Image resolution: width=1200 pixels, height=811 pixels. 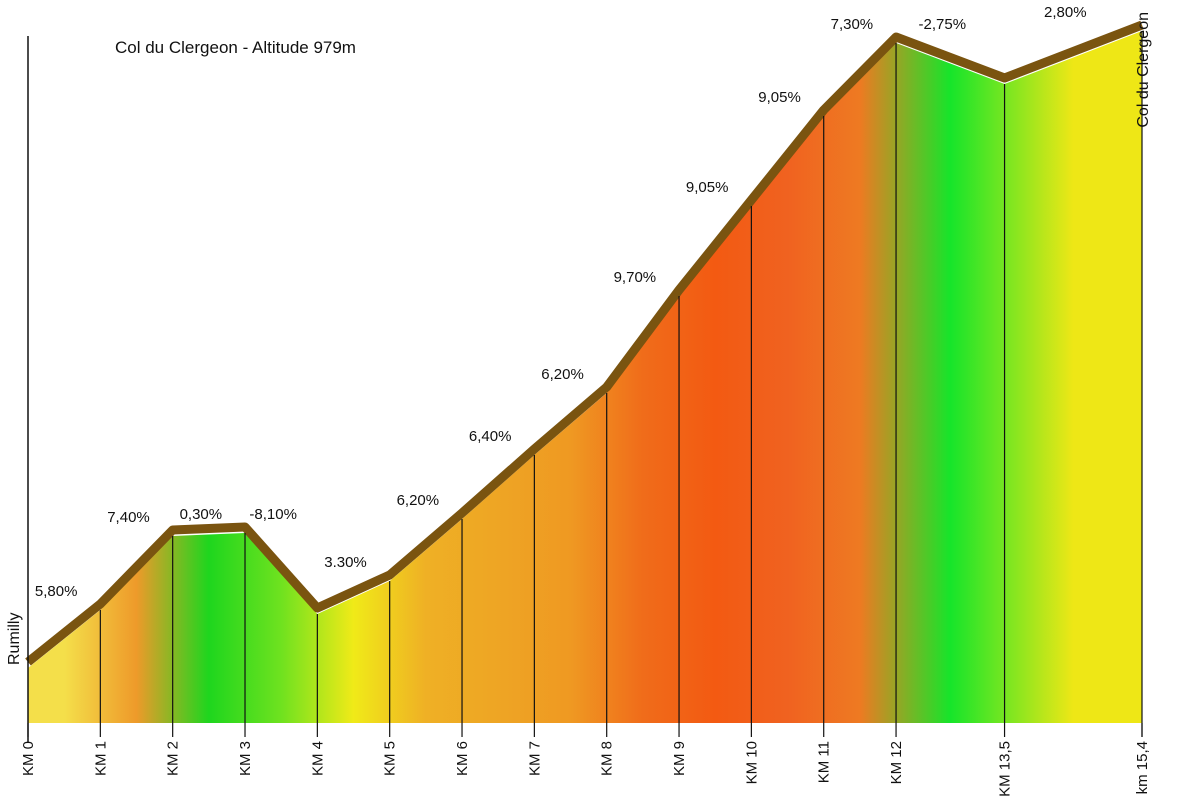 I want to click on km-tick-label: km 15,4, so click(x=1142, y=767).